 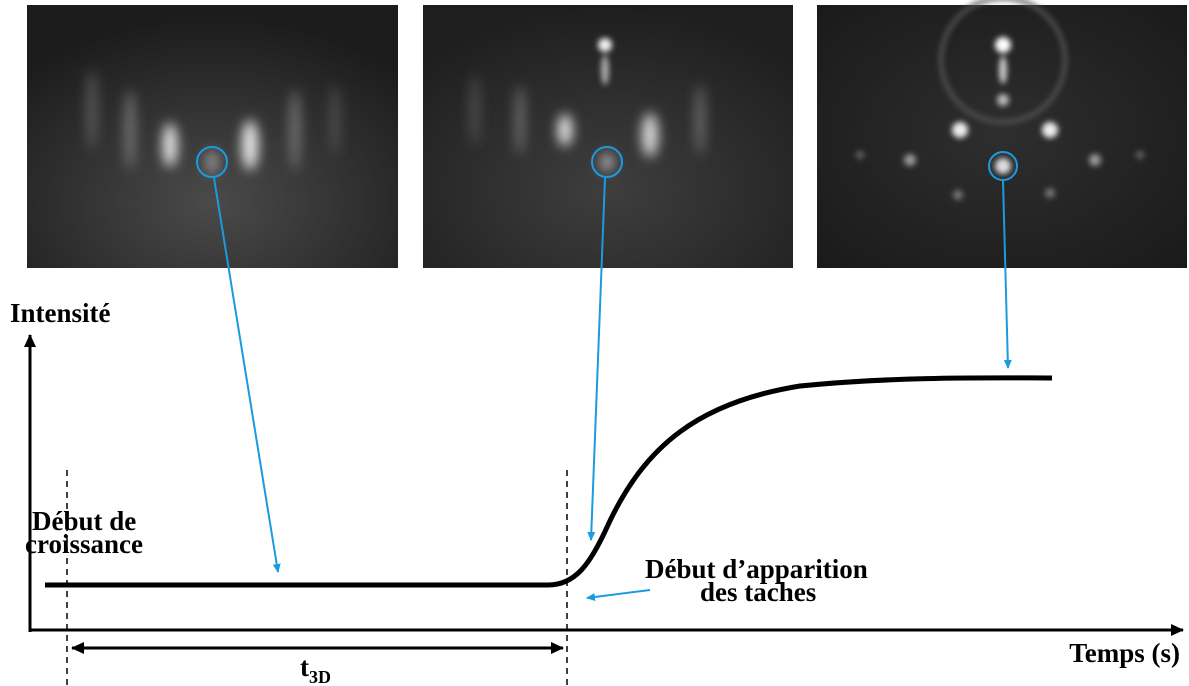 What do you see at coordinates (1124, 653) in the screenshot?
I see `x-axis-label: Temps (s)` at bounding box center [1124, 653].